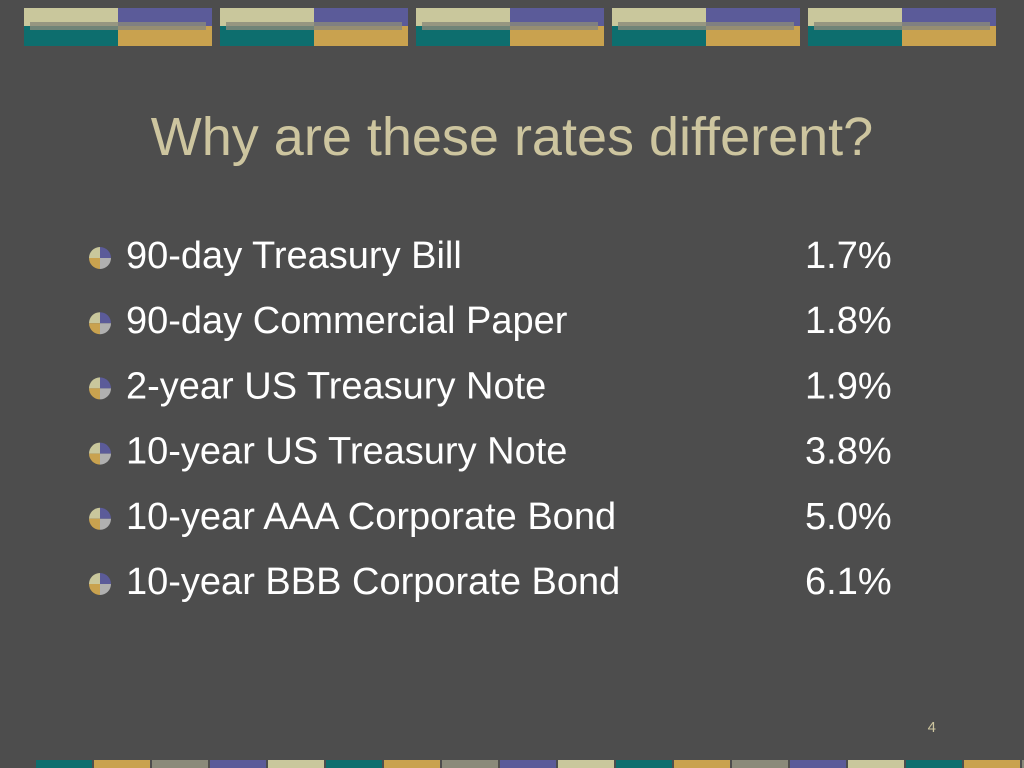  I want to click on top-decoration, so click(510, 27).